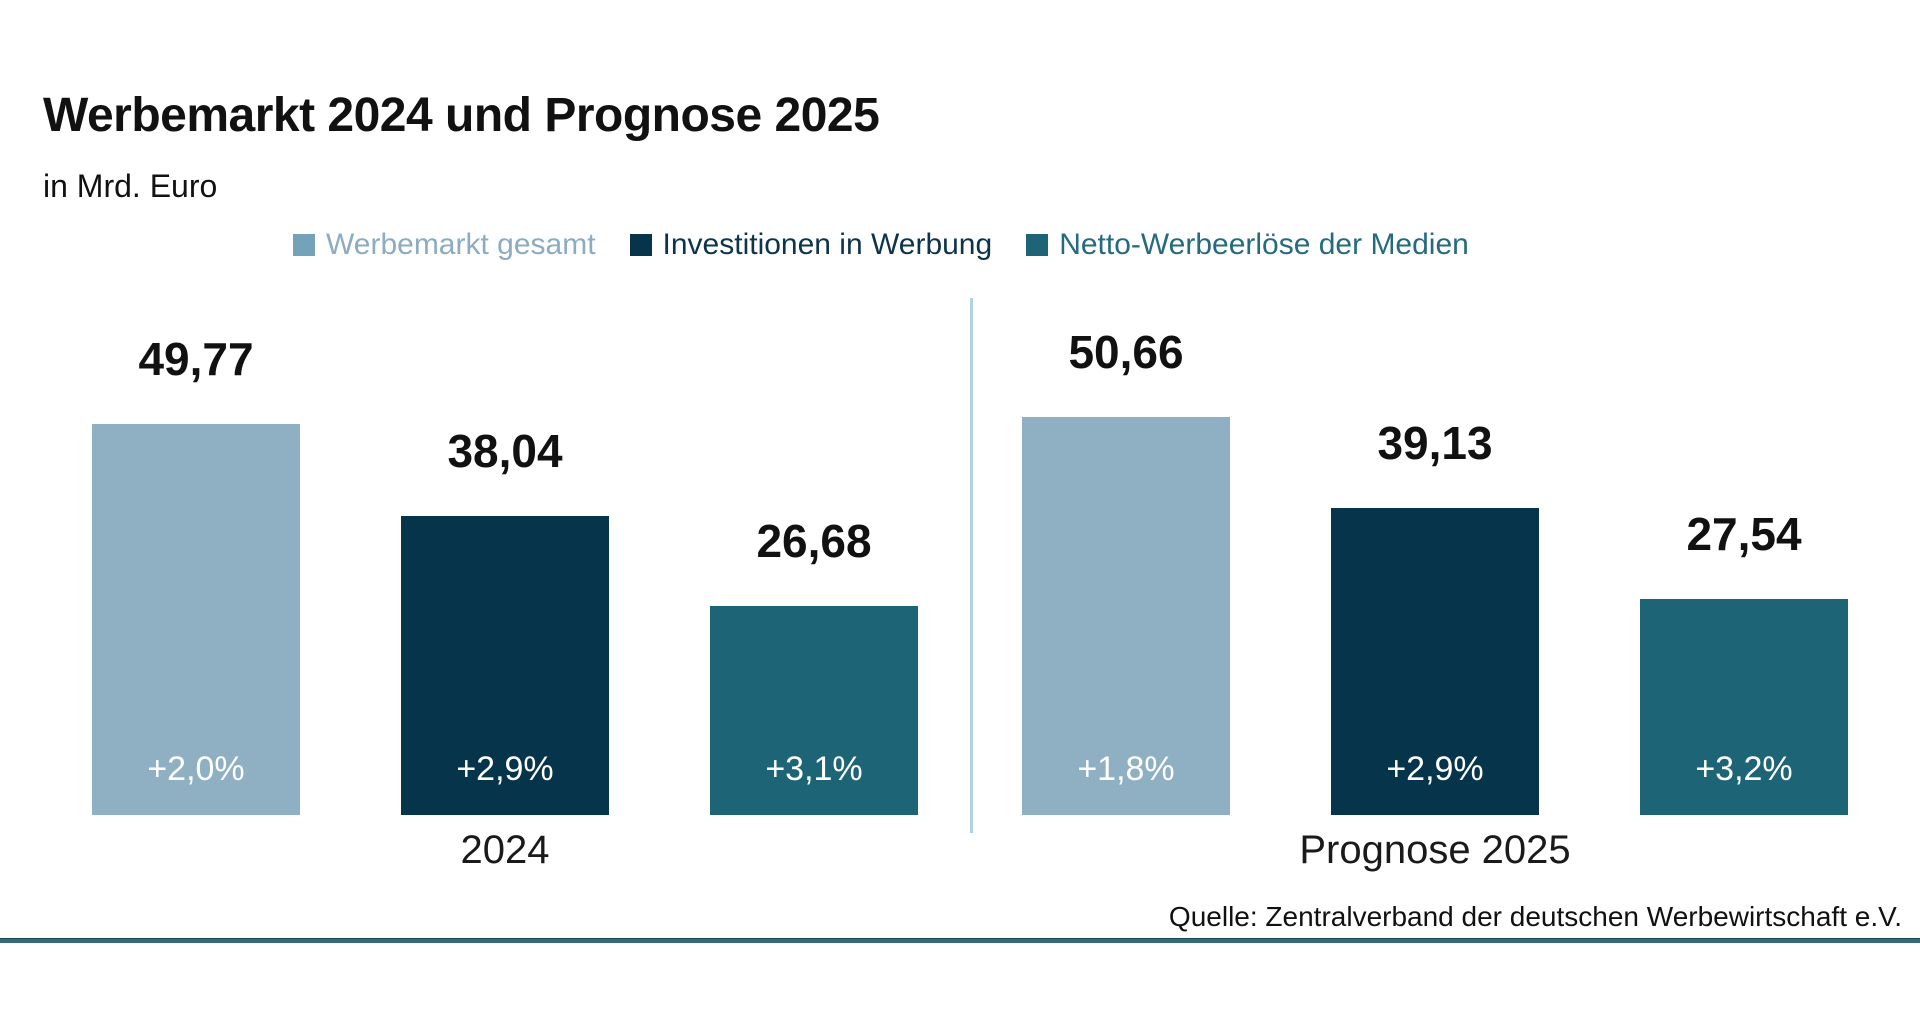  I want to click on change-label: +3,1%, so click(814, 769).